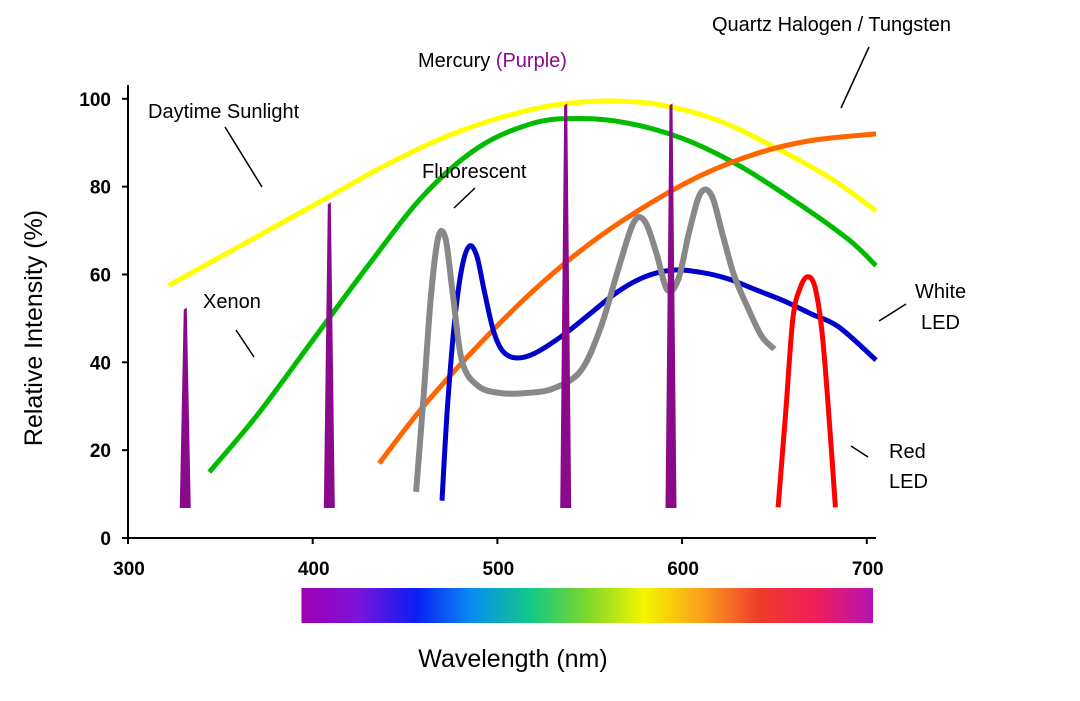  What do you see at coordinates (245, 343) in the screenshot?
I see `leader-xenon` at bounding box center [245, 343].